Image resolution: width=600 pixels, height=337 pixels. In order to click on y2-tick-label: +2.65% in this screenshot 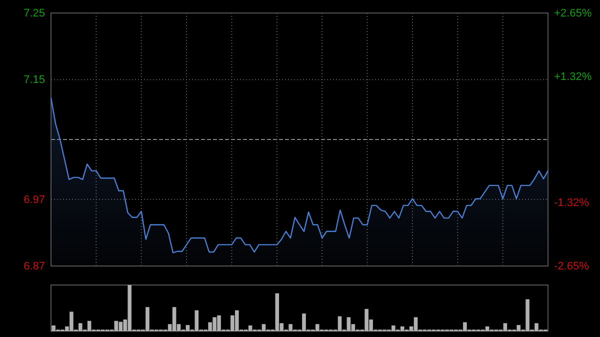, I will do `click(573, 14)`.